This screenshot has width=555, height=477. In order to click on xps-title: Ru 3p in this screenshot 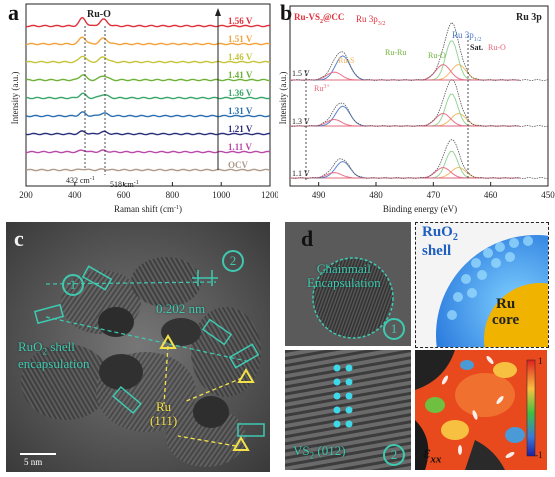, I will do `click(529, 17)`.